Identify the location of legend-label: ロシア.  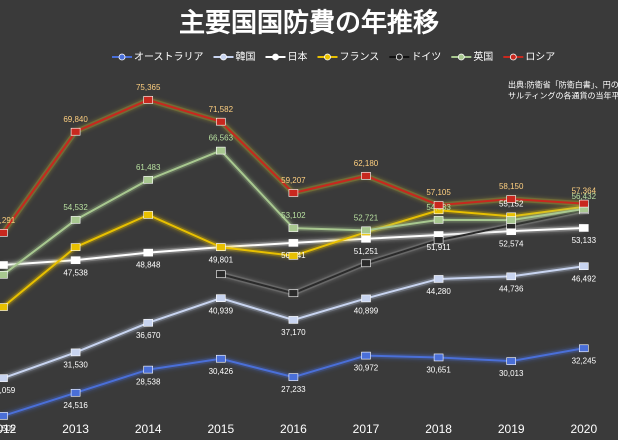
(540, 57).